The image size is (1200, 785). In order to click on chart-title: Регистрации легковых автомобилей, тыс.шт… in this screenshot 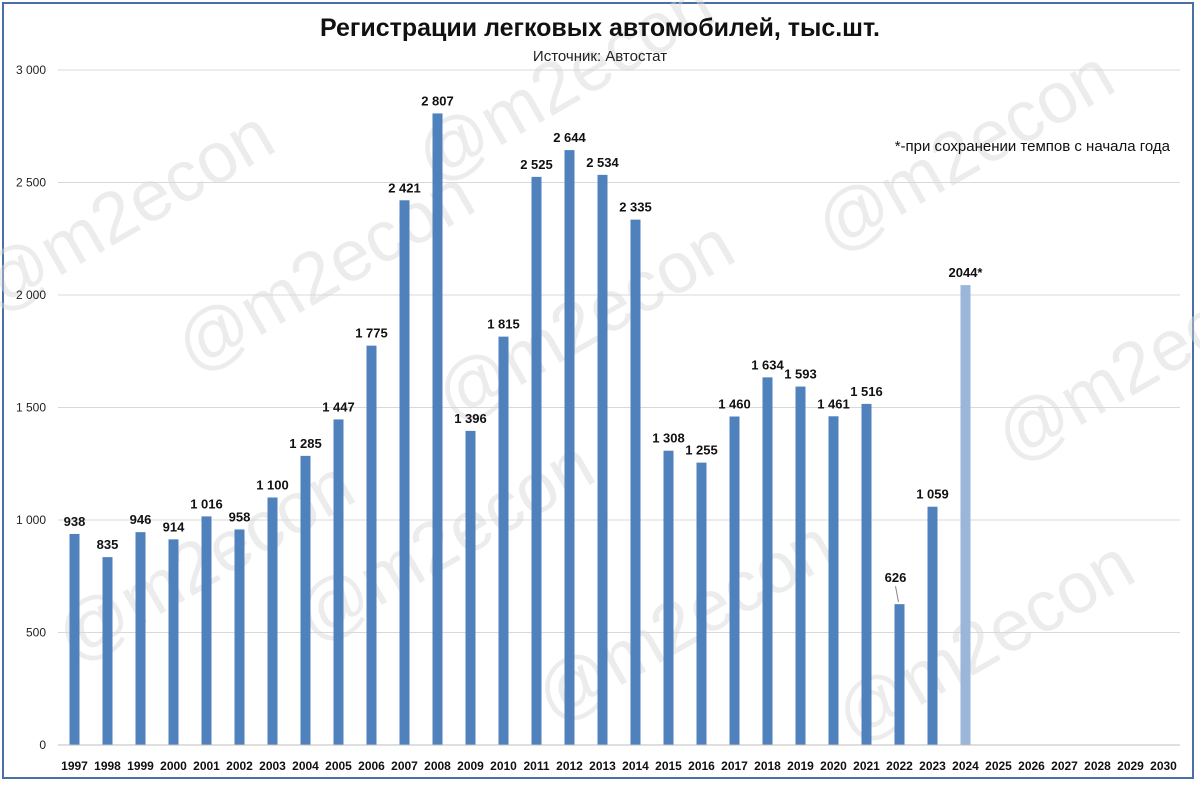, I will do `click(600, 28)`.